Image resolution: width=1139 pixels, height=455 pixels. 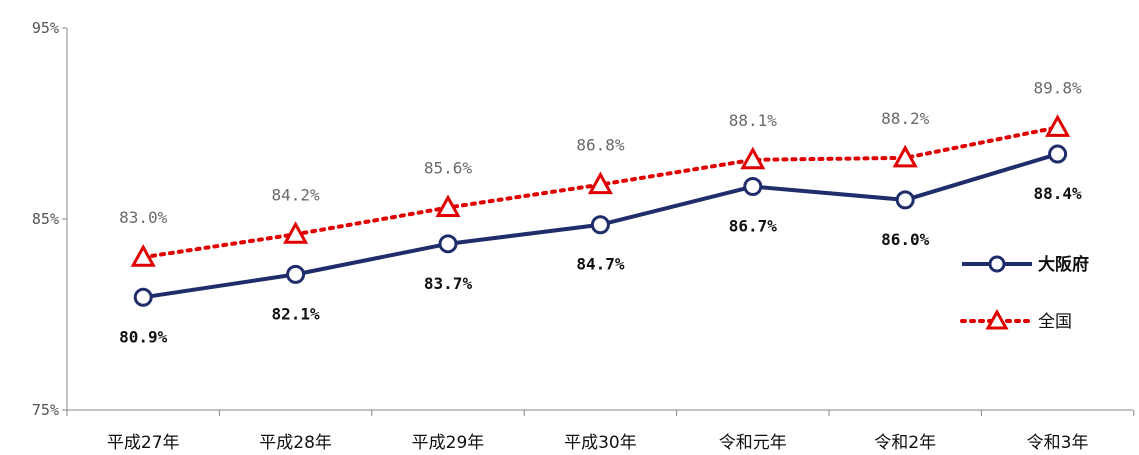 I want to click on data-label-osaka: 82.1%, so click(x=296, y=313).